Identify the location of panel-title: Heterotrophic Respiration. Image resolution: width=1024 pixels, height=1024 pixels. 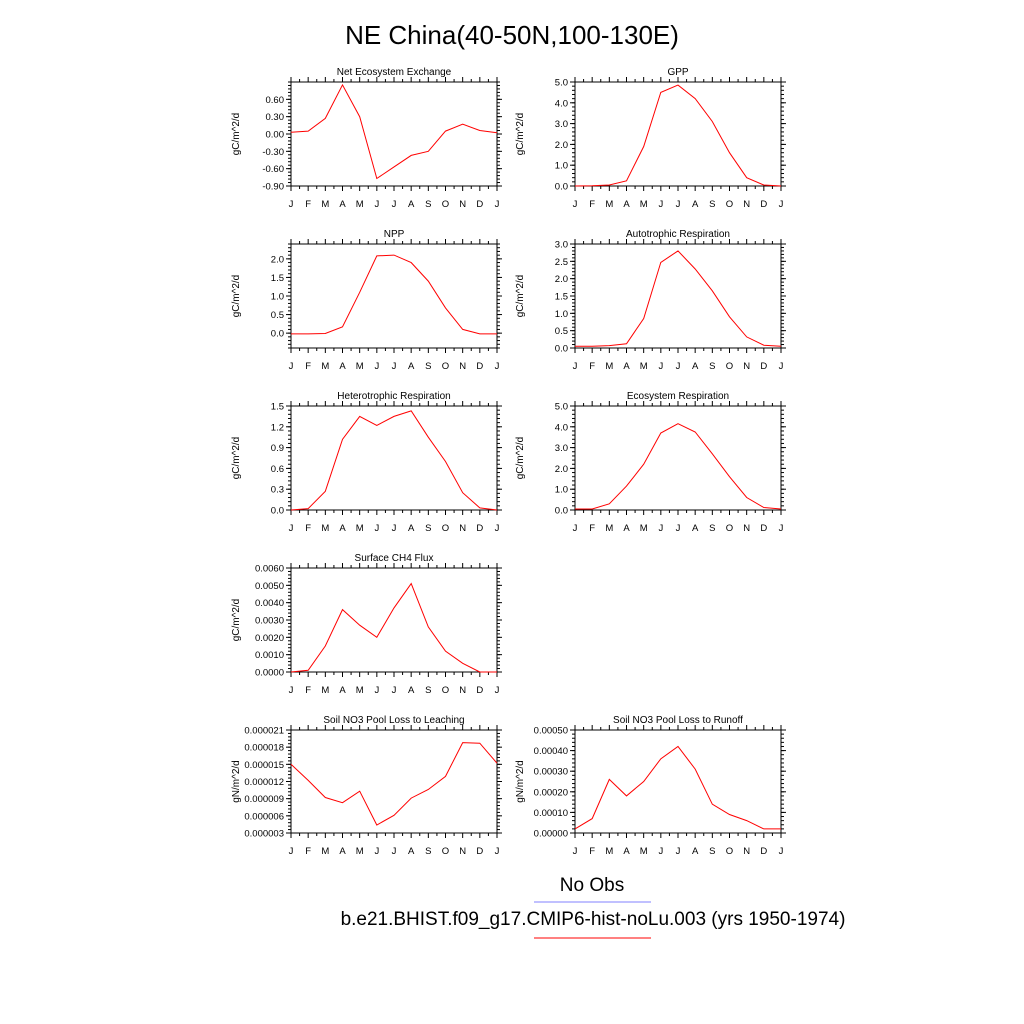
(393, 396).